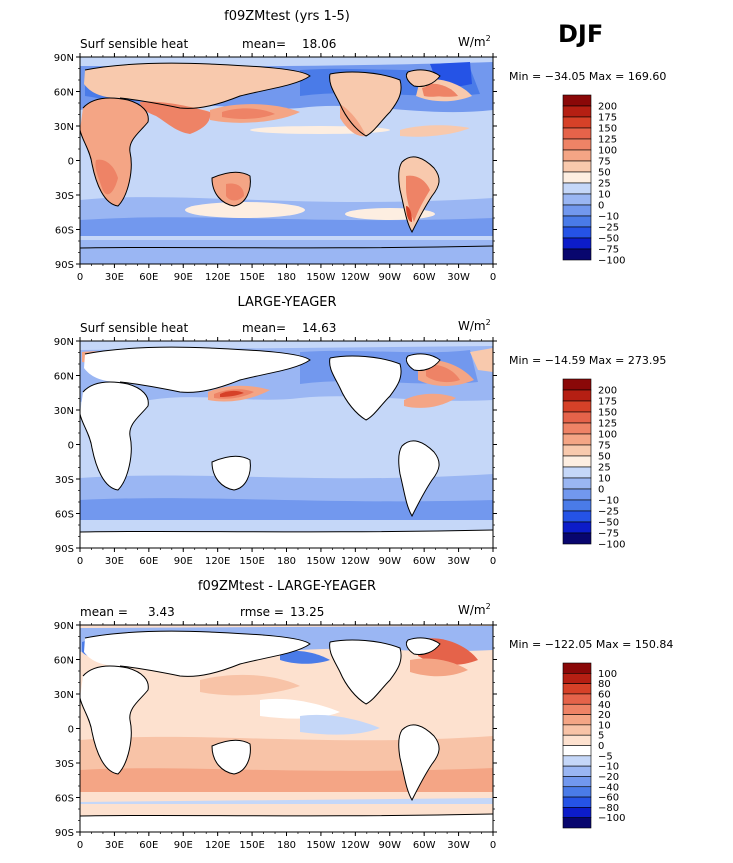 The width and height of the screenshot is (733, 863). What do you see at coordinates (286, 845) in the screenshot?
I see `lon-label: 180` at bounding box center [286, 845].